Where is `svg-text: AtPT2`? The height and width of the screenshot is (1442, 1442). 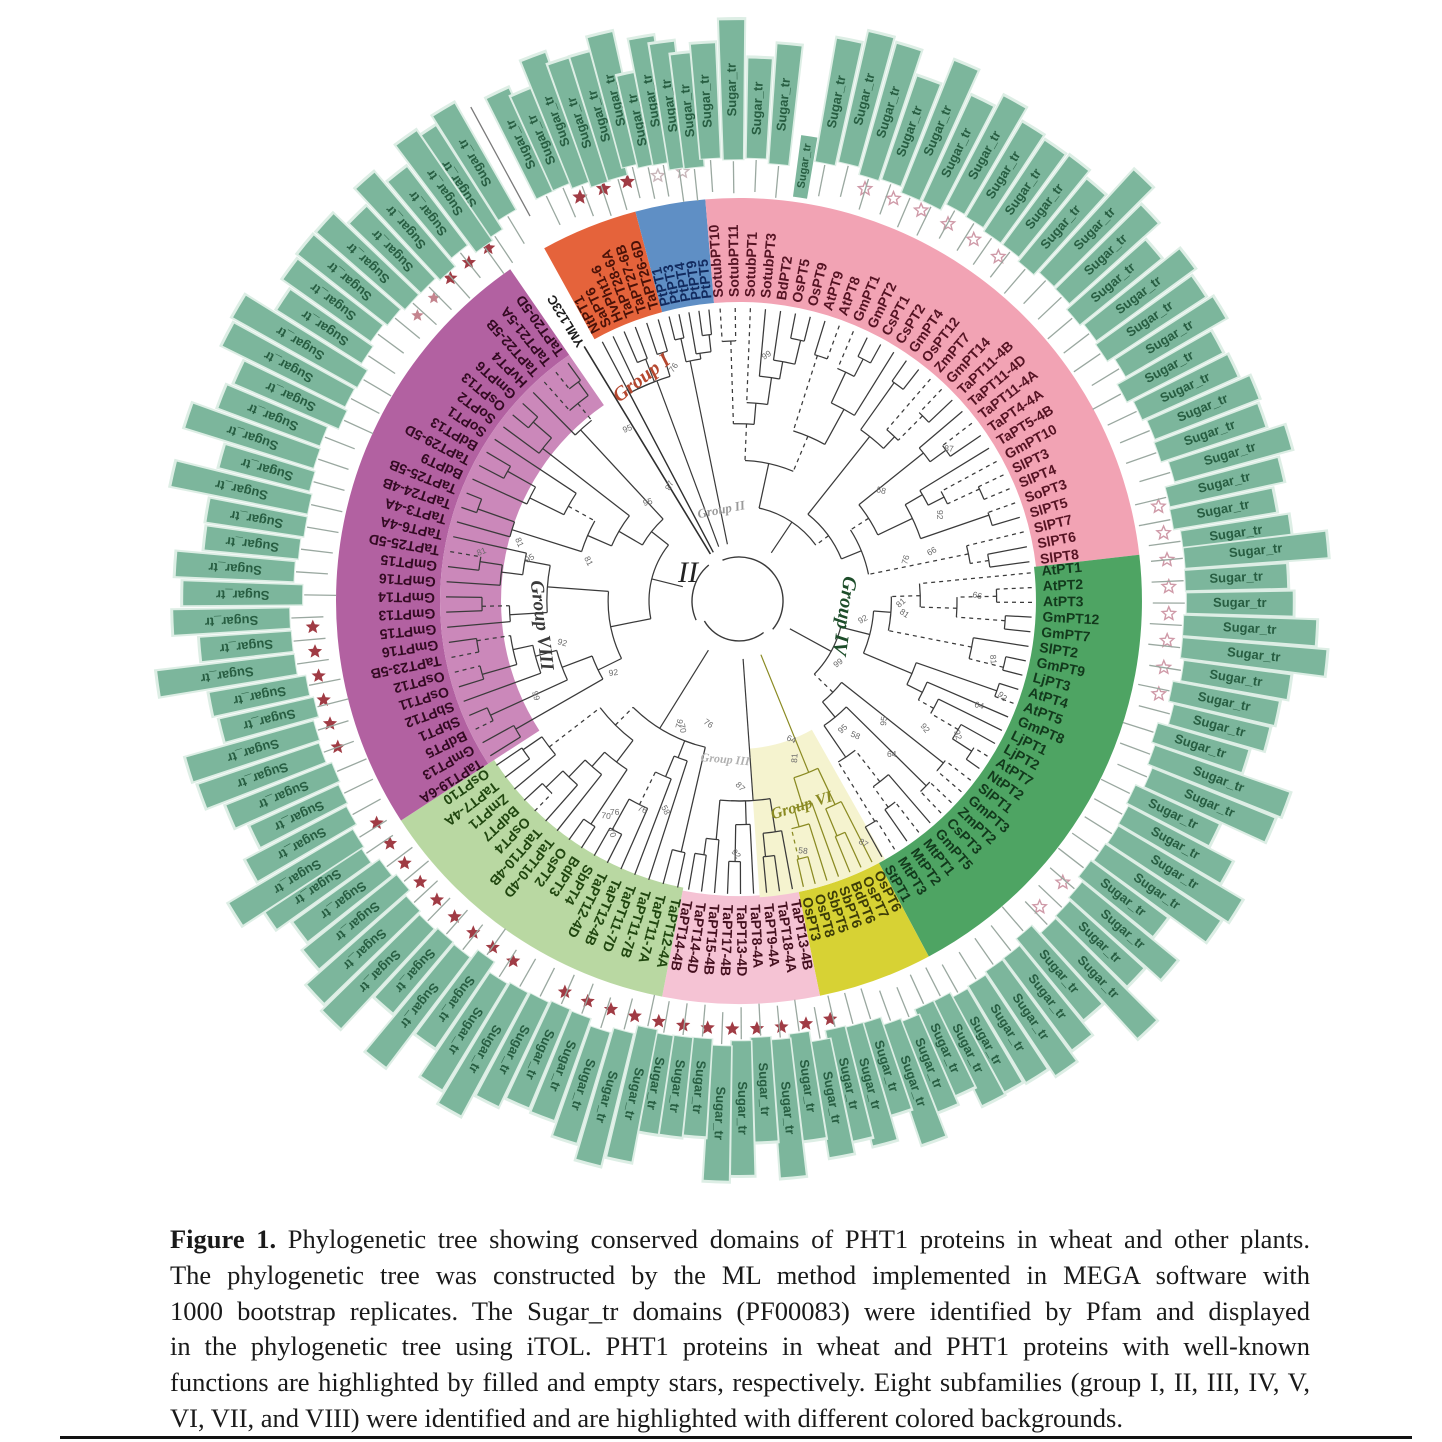
svg-text: AtPT2 is located at coordinates (1062, 585).